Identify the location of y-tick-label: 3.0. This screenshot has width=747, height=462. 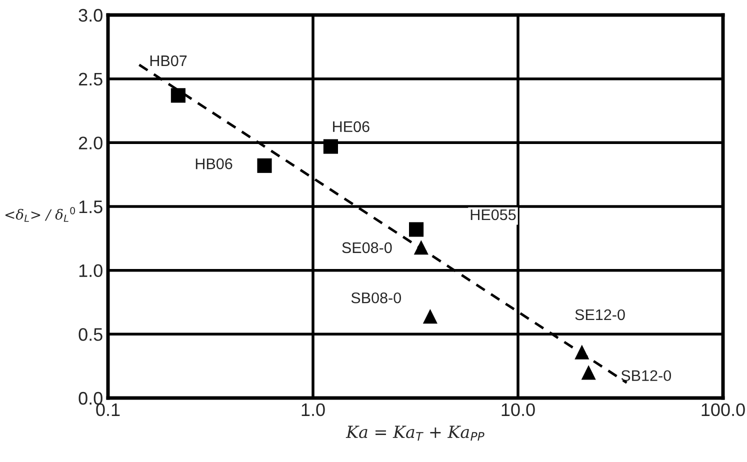
(90, 15).